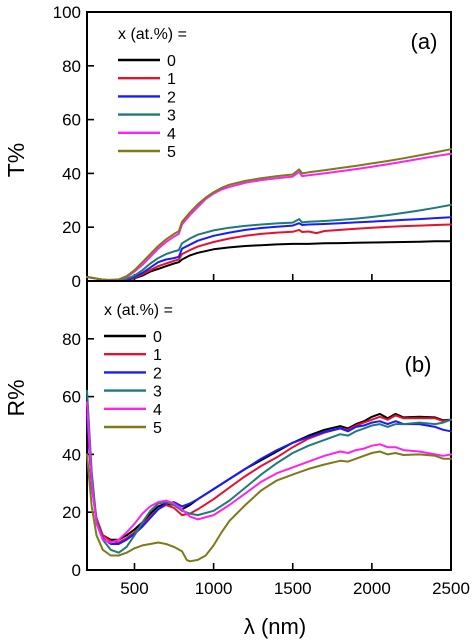 This screenshot has width=474, height=642. What do you see at coordinates (157, 355) in the screenshot?
I see `panel-b-legend-label-1: 1` at bounding box center [157, 355].